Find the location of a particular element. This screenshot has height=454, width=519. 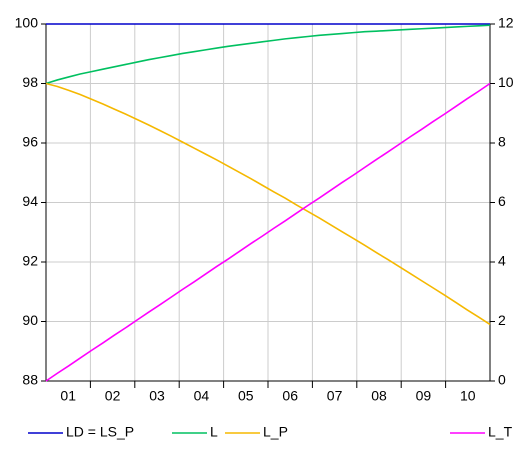

y2-tick-label: 4 is located at coordinates (502, 261).